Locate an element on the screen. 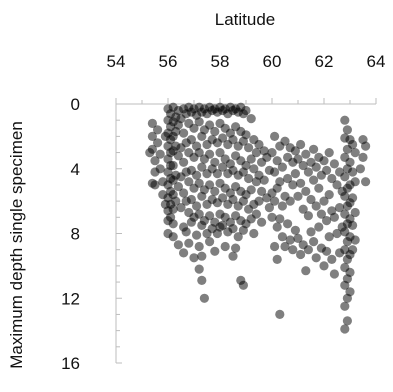 This screenshot has height=392, width=393. y-tick-label: 8 is located at coordinates (75, 234).